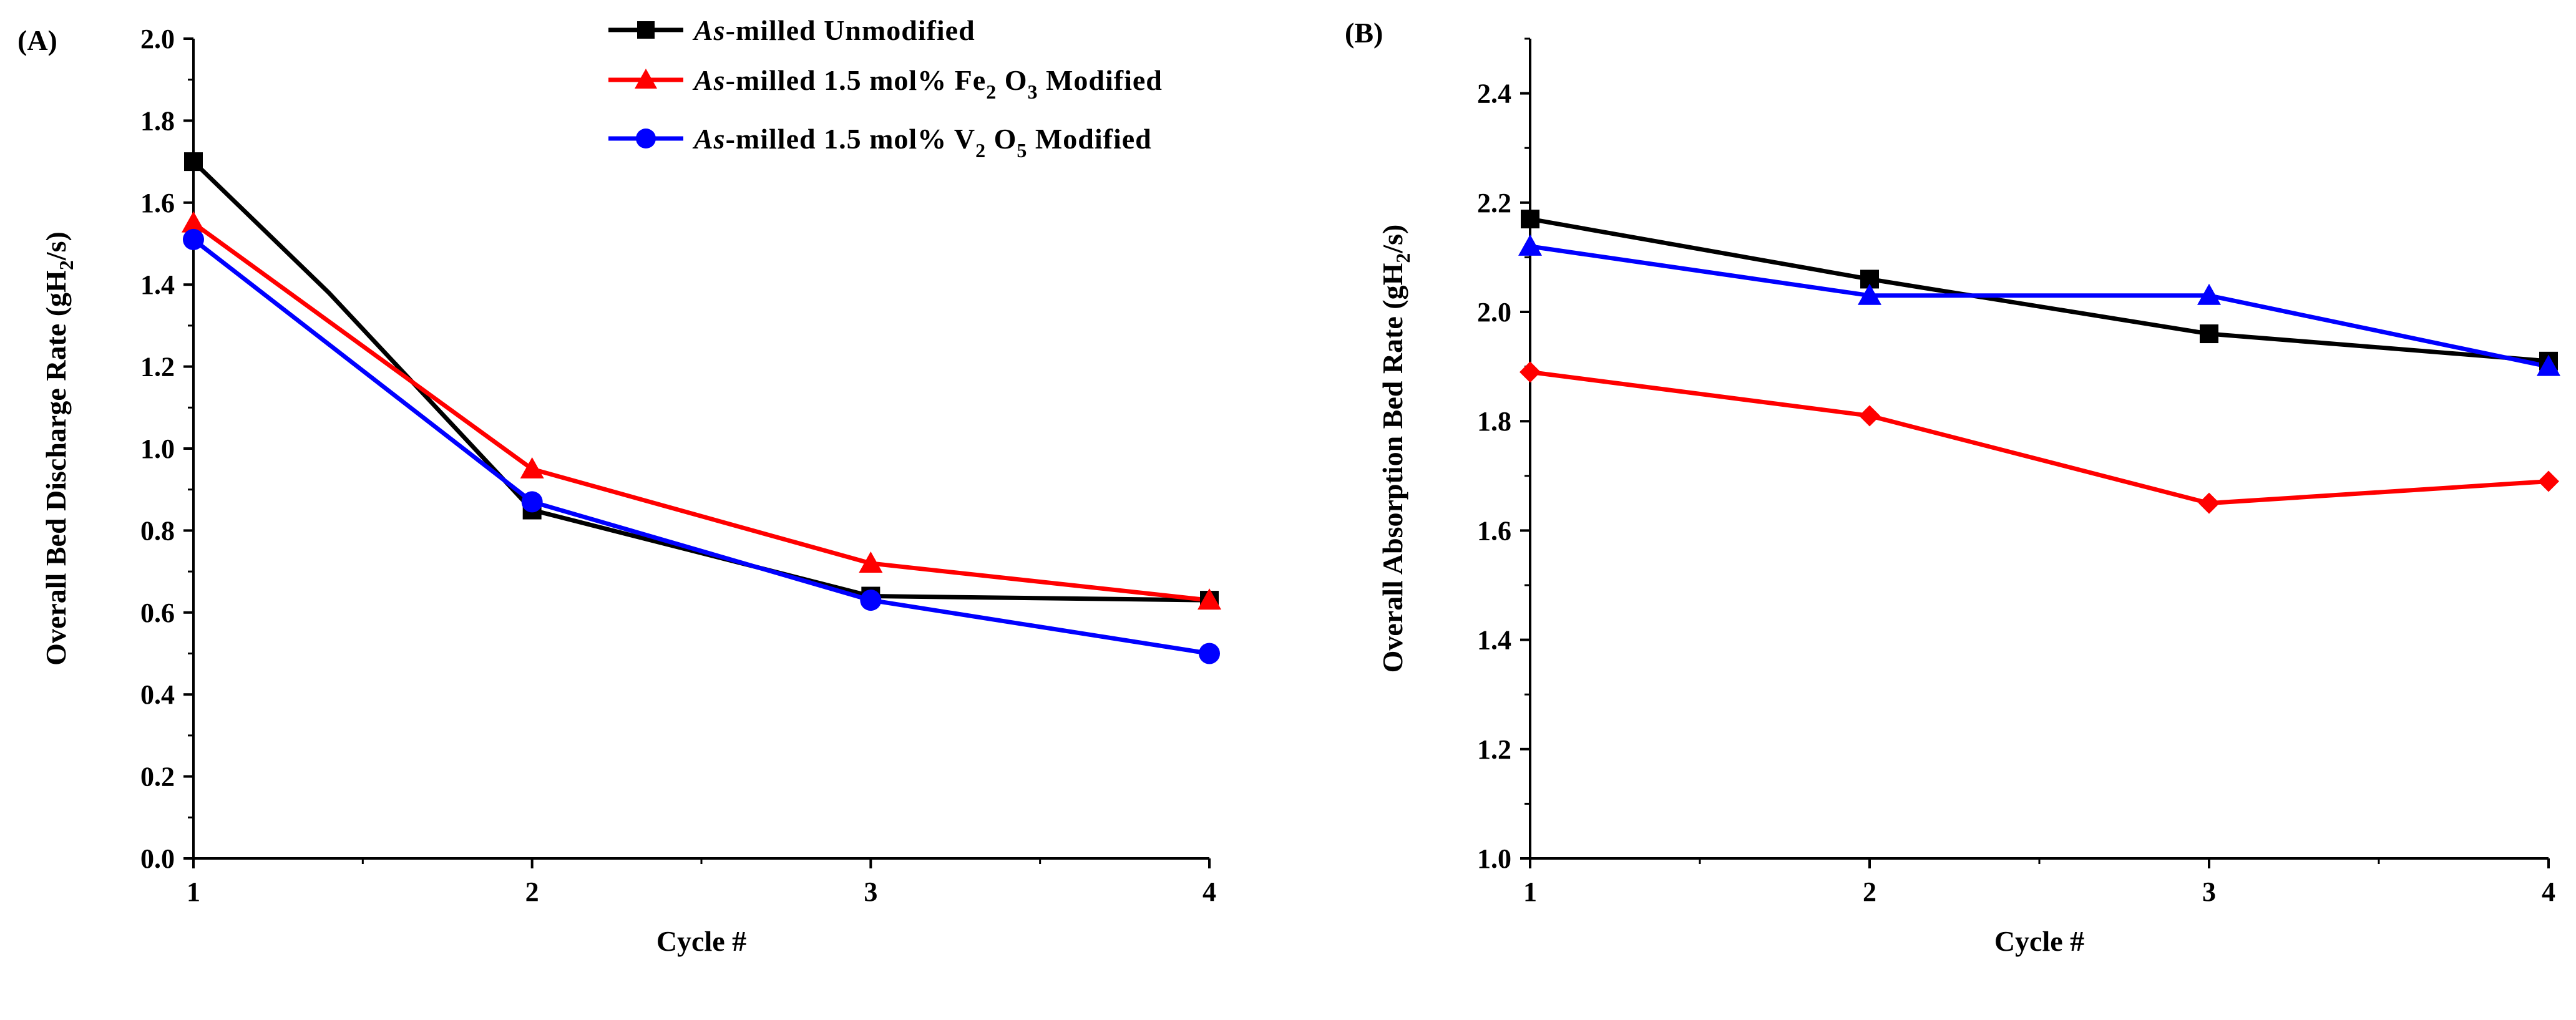 The height and width of the screenshot is (1020, 2576). Describe the element at coordinates (1494, 94) in the screenshot. I see `y-tick-label: 2.4` at that location.